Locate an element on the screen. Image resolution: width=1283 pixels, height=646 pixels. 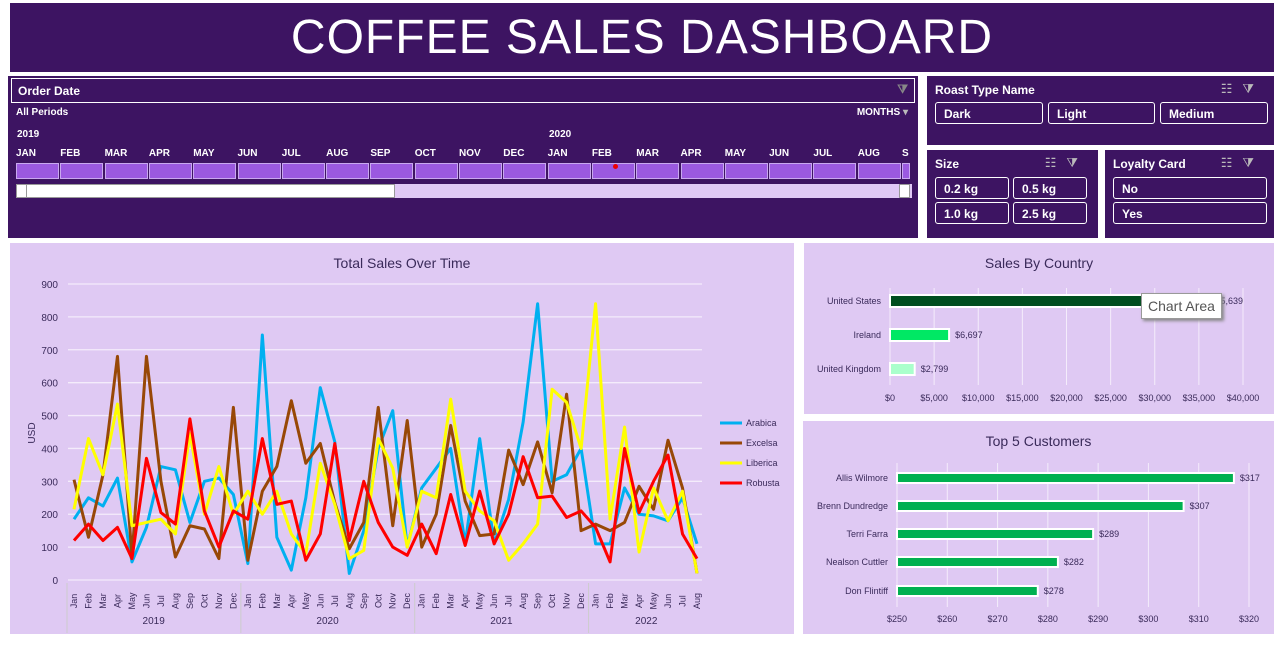
chart-title: Top 5 Customers is located at coordinates (1038, 441).